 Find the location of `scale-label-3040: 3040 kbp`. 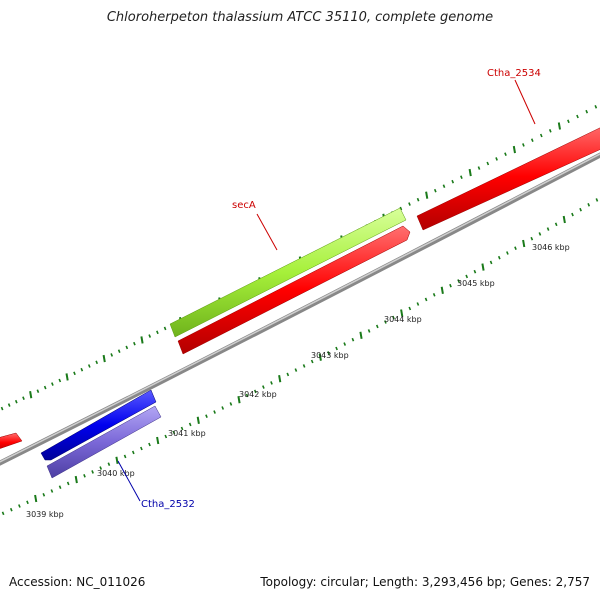

scale-label-3040: 3040 kbp is located at coordinates (116, 473).